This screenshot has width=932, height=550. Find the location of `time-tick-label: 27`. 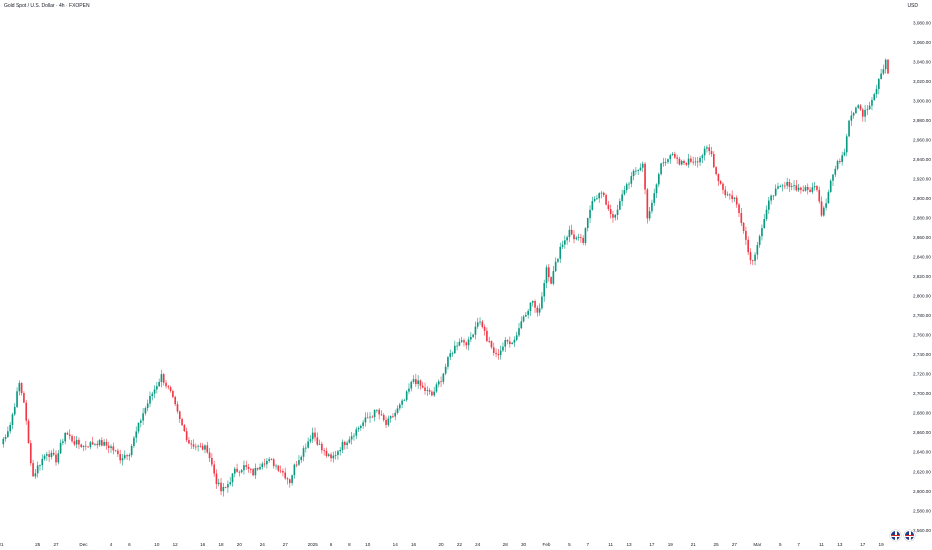

time-tick-label: 27 is located at coordinates (735, 544).